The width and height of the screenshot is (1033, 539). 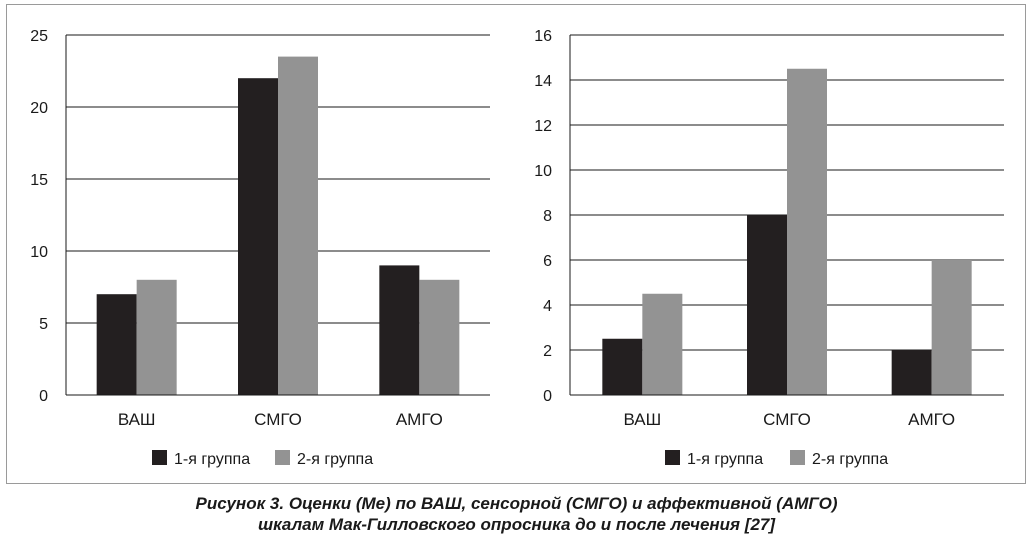 I want to click on y-tick-label: 6, so click(x=547, y=261).